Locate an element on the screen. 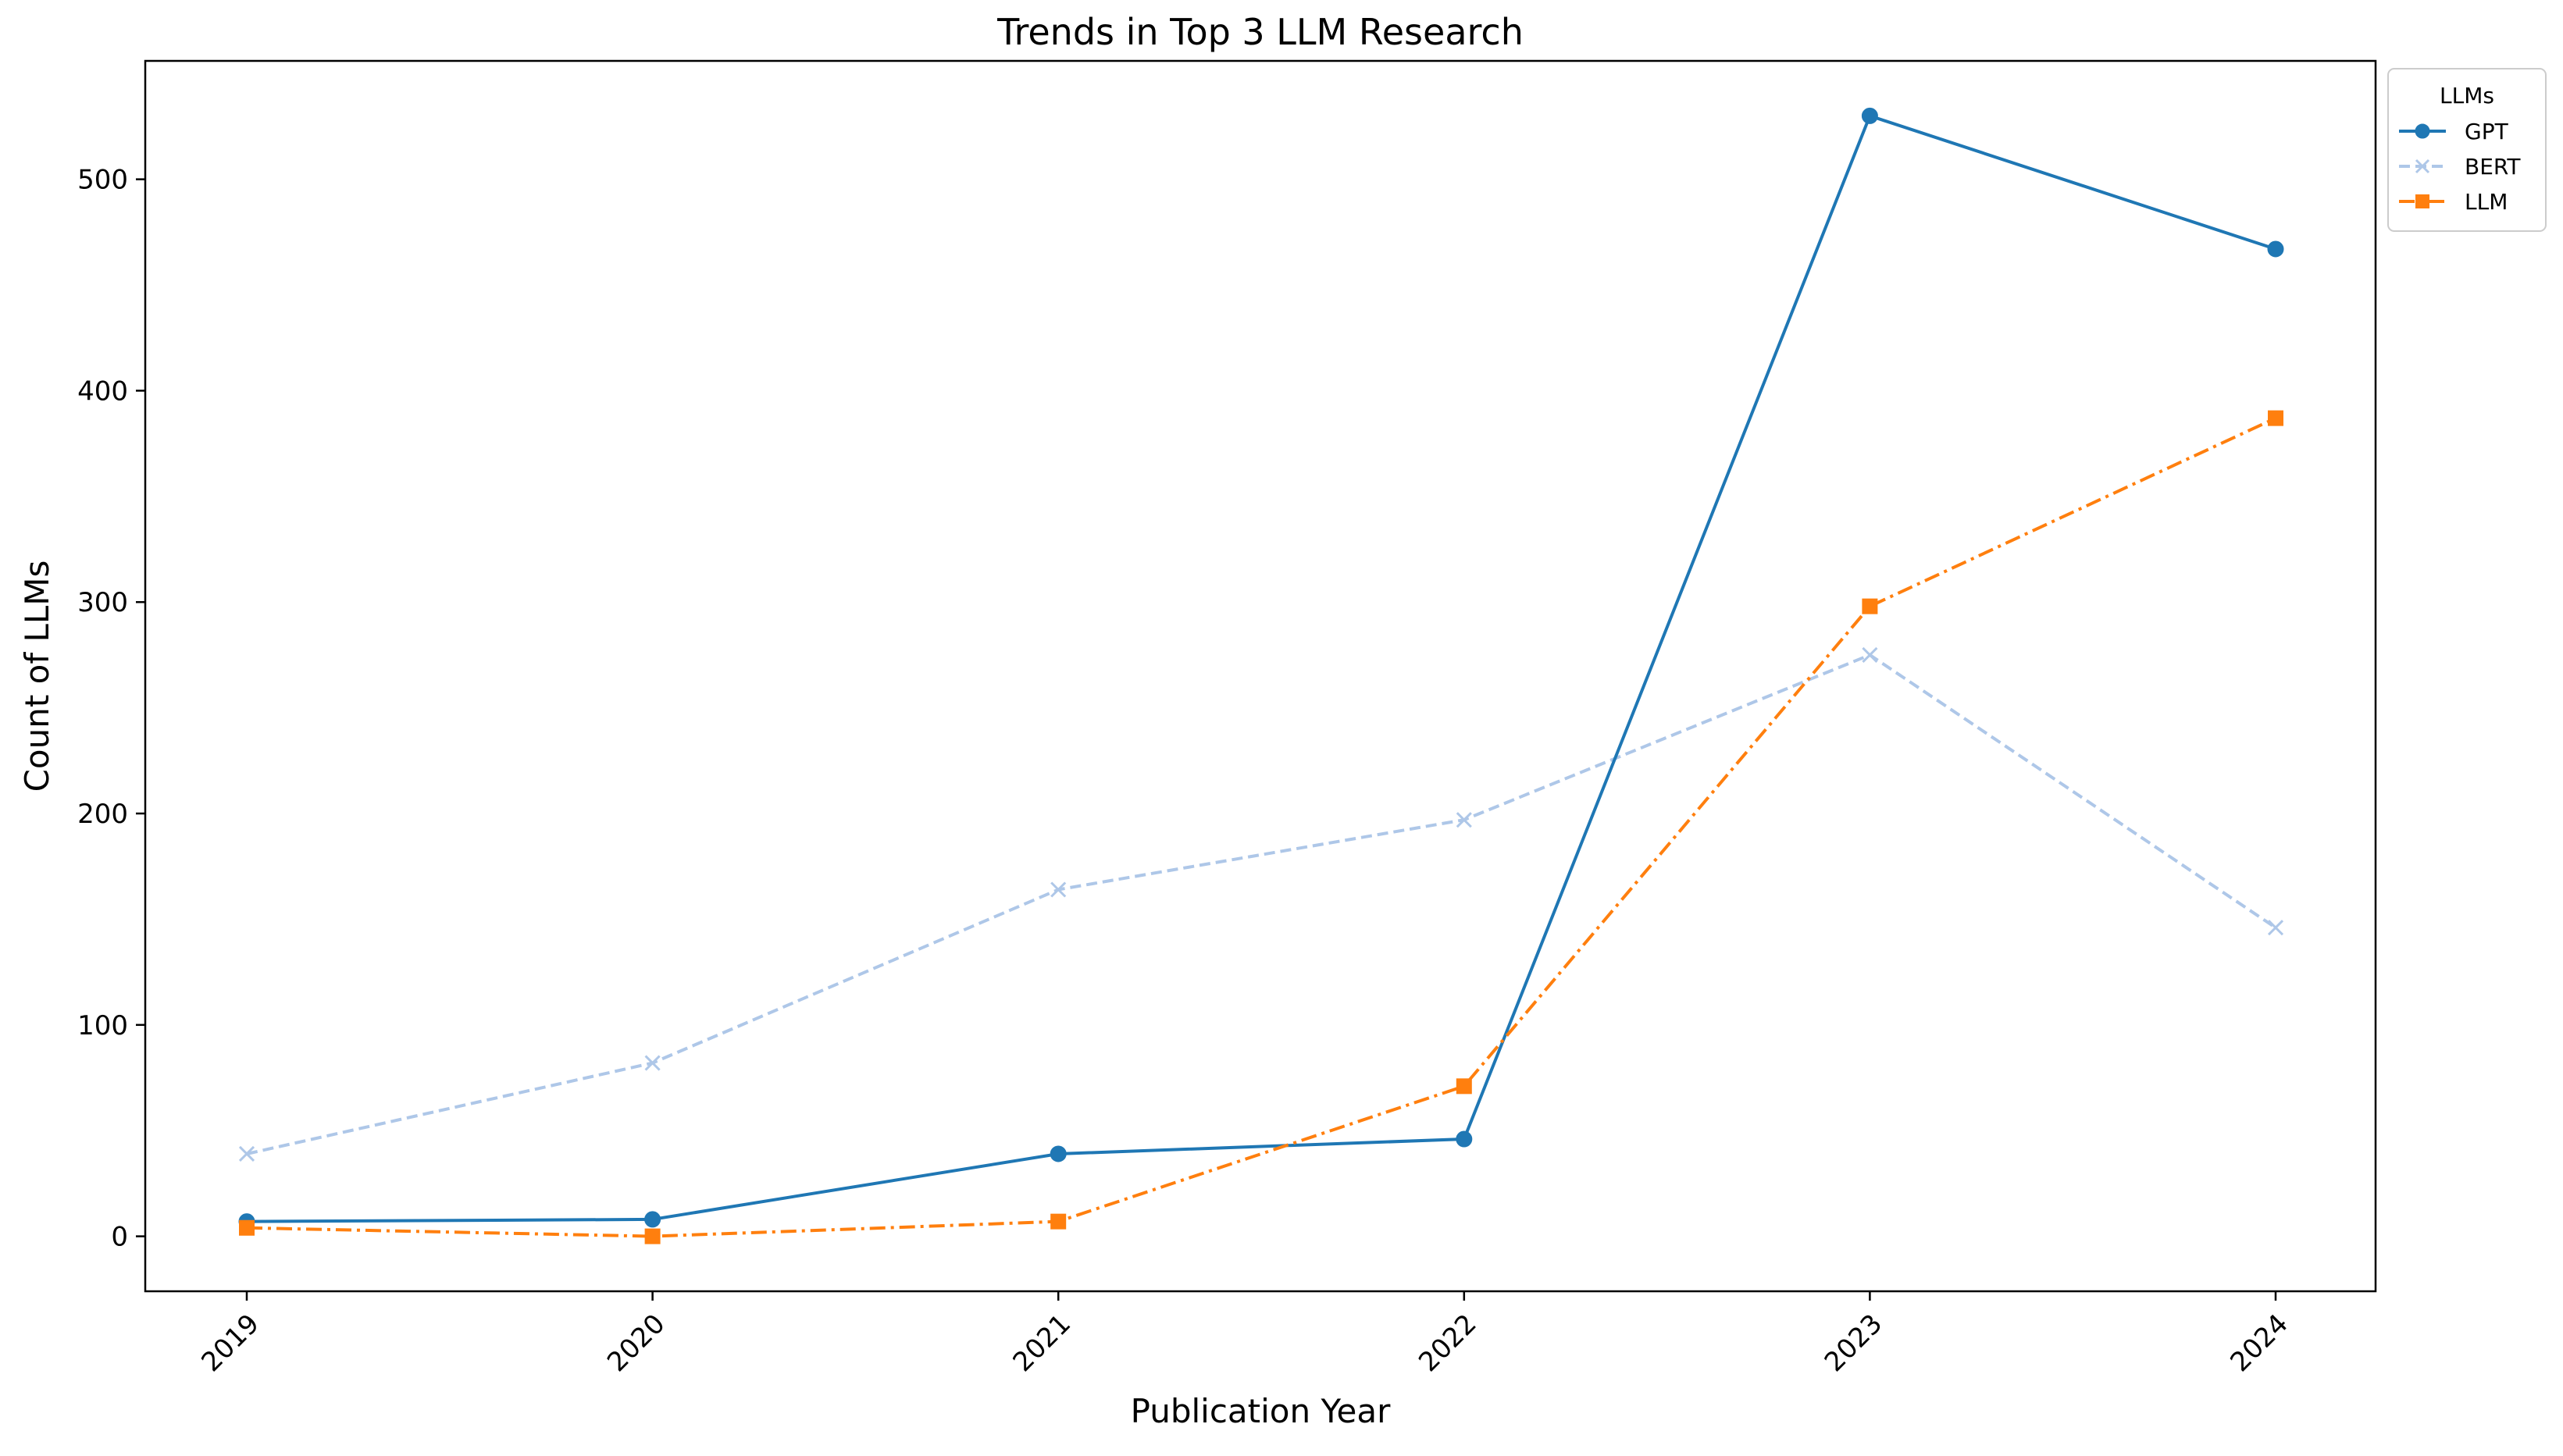 Image resolution: width=2563 pixels, height=1456 pixels. x-tick-label: 2023 is located at coordinates (1854, 1343).